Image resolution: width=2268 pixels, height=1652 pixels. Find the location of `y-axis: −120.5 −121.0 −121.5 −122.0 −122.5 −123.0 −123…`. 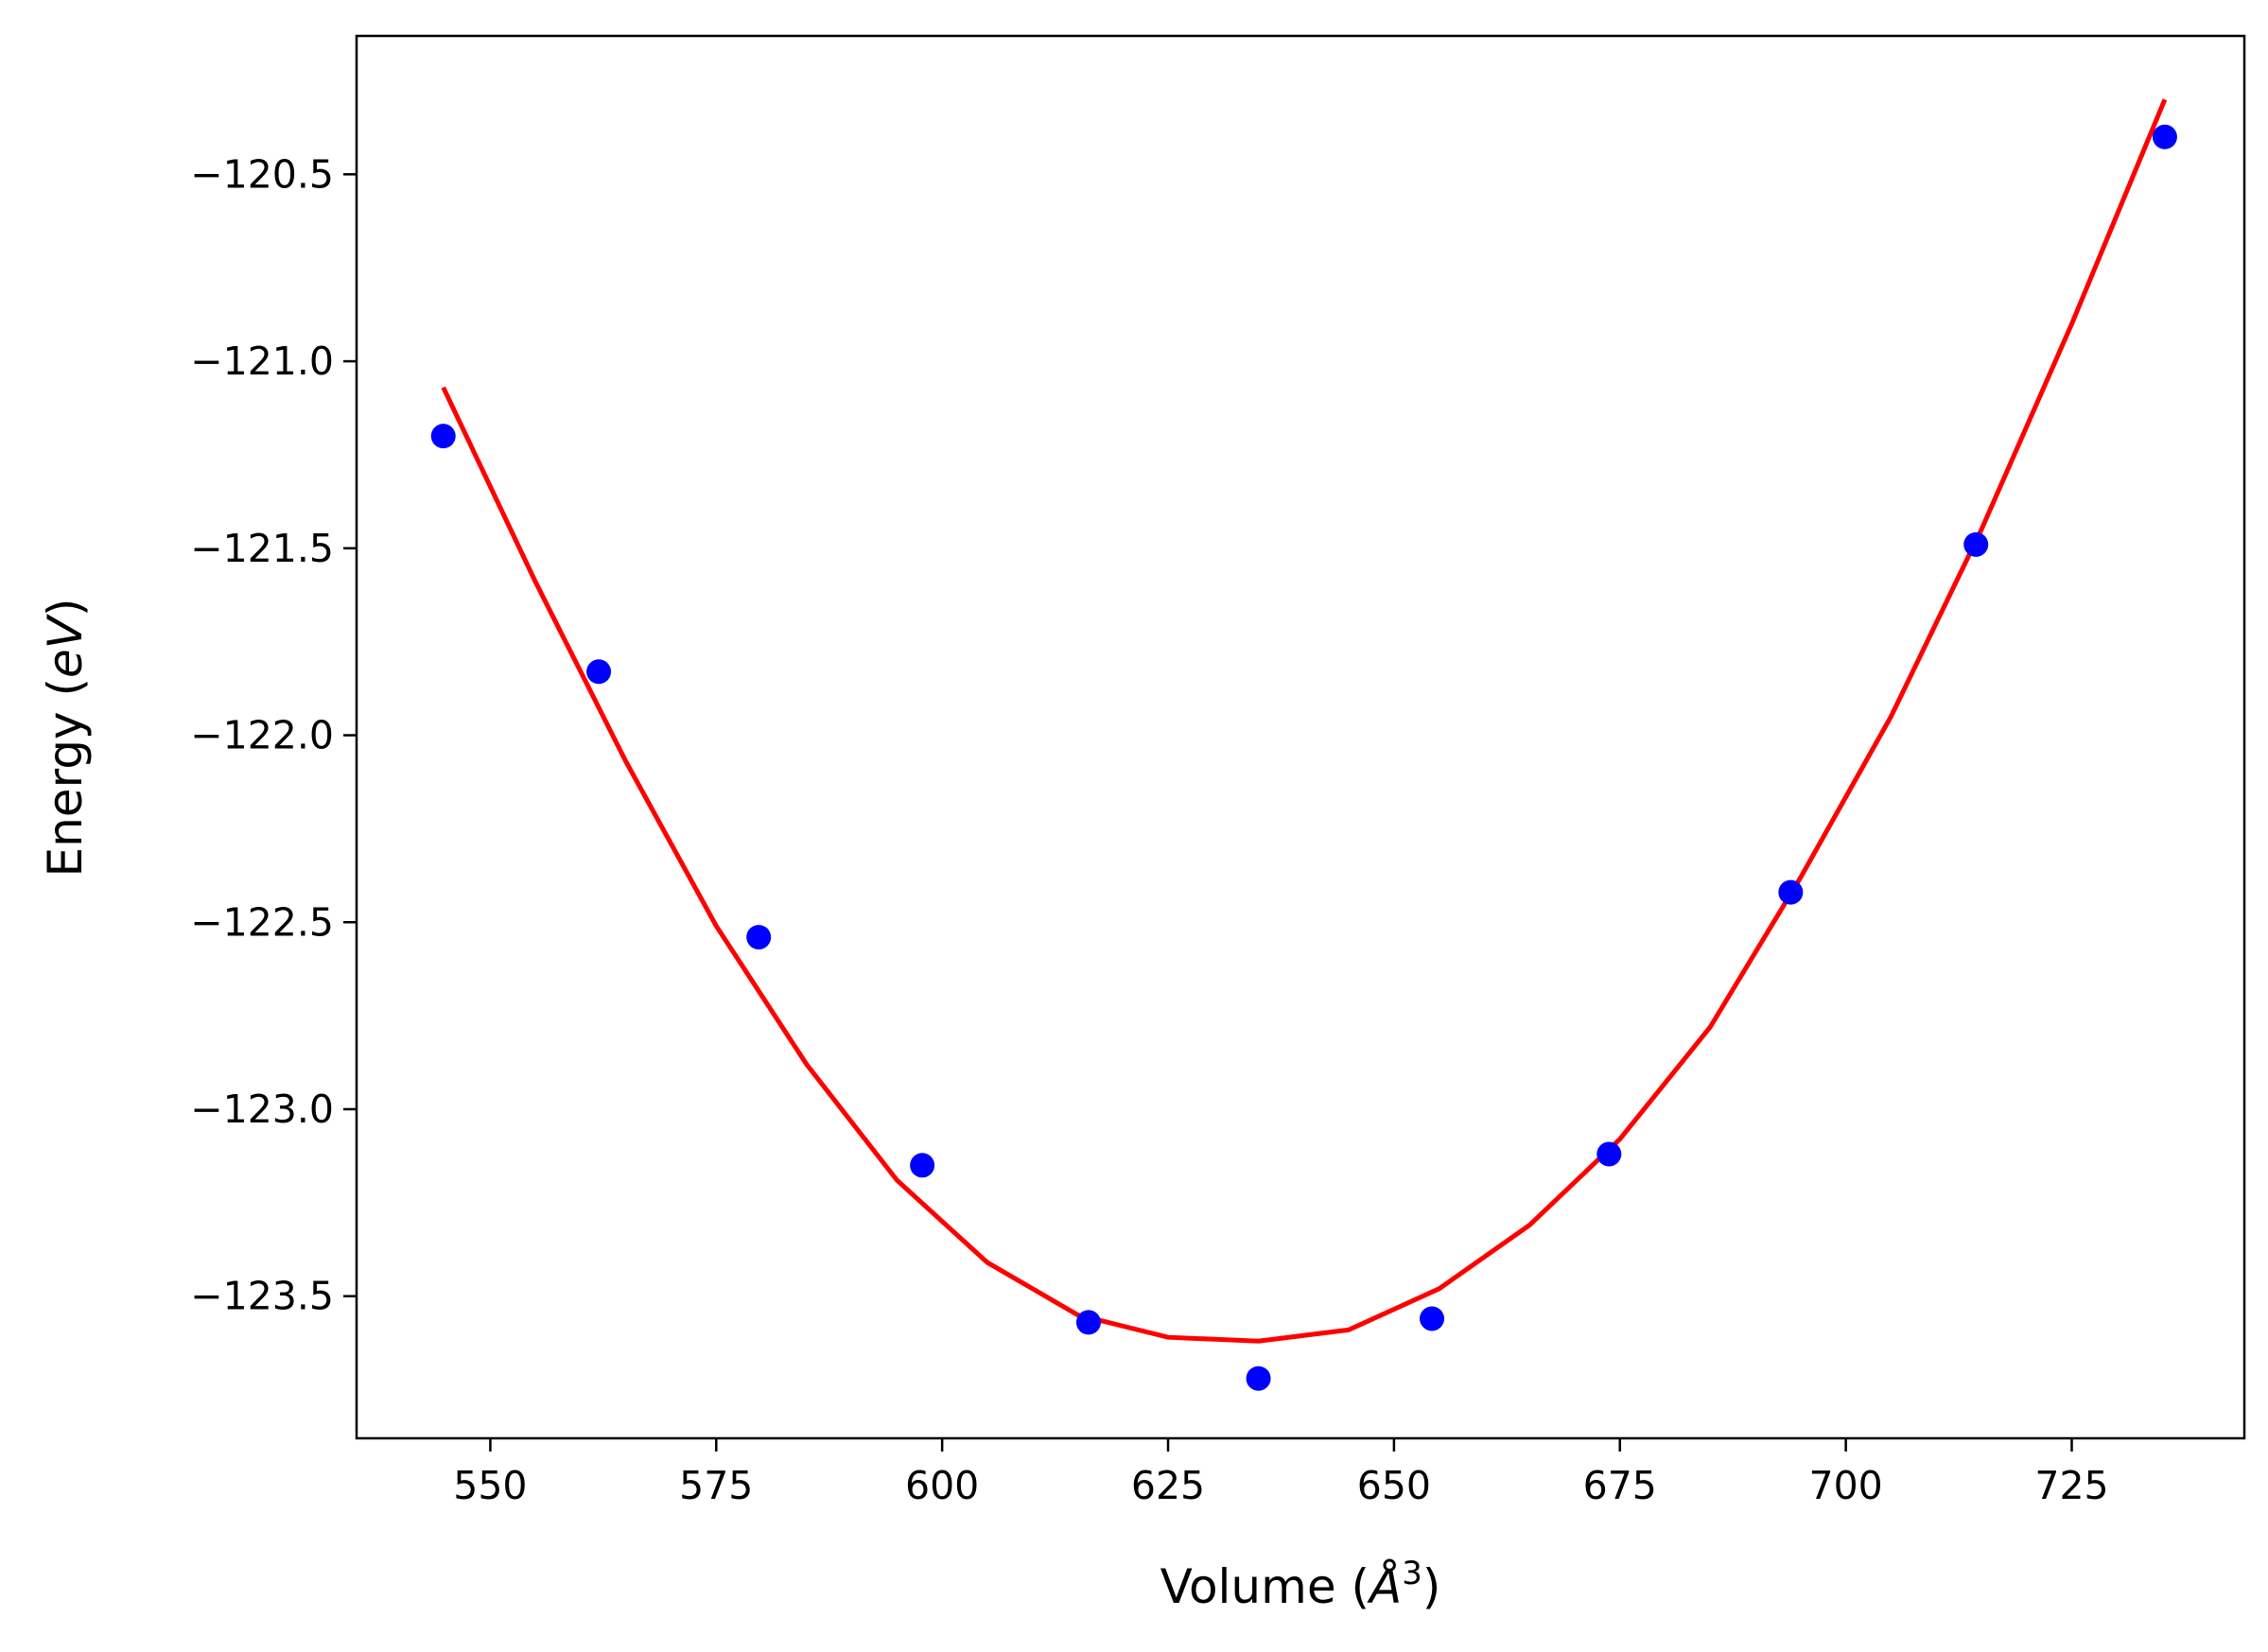

y-axis: −120.5 −121.0 −121.5 −122.0 −122.5 −123.0 −123… is located at coordinates (273, 735).